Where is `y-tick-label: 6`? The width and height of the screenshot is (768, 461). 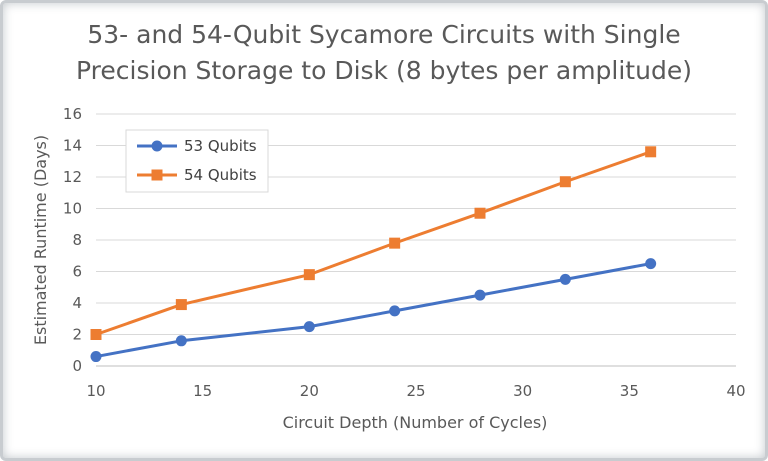 y-tick-label: 6 is located at coordinates (77, 272).